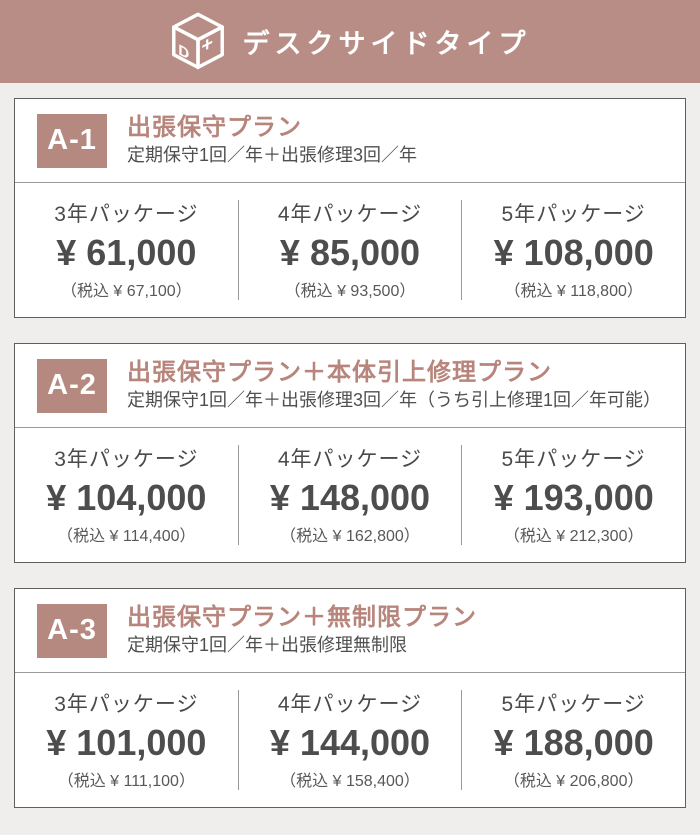 The image size is (700, 835). Describe the element at coordinates (72, 385) in the screenshot. I see `plan-badge: A-2` at that location.